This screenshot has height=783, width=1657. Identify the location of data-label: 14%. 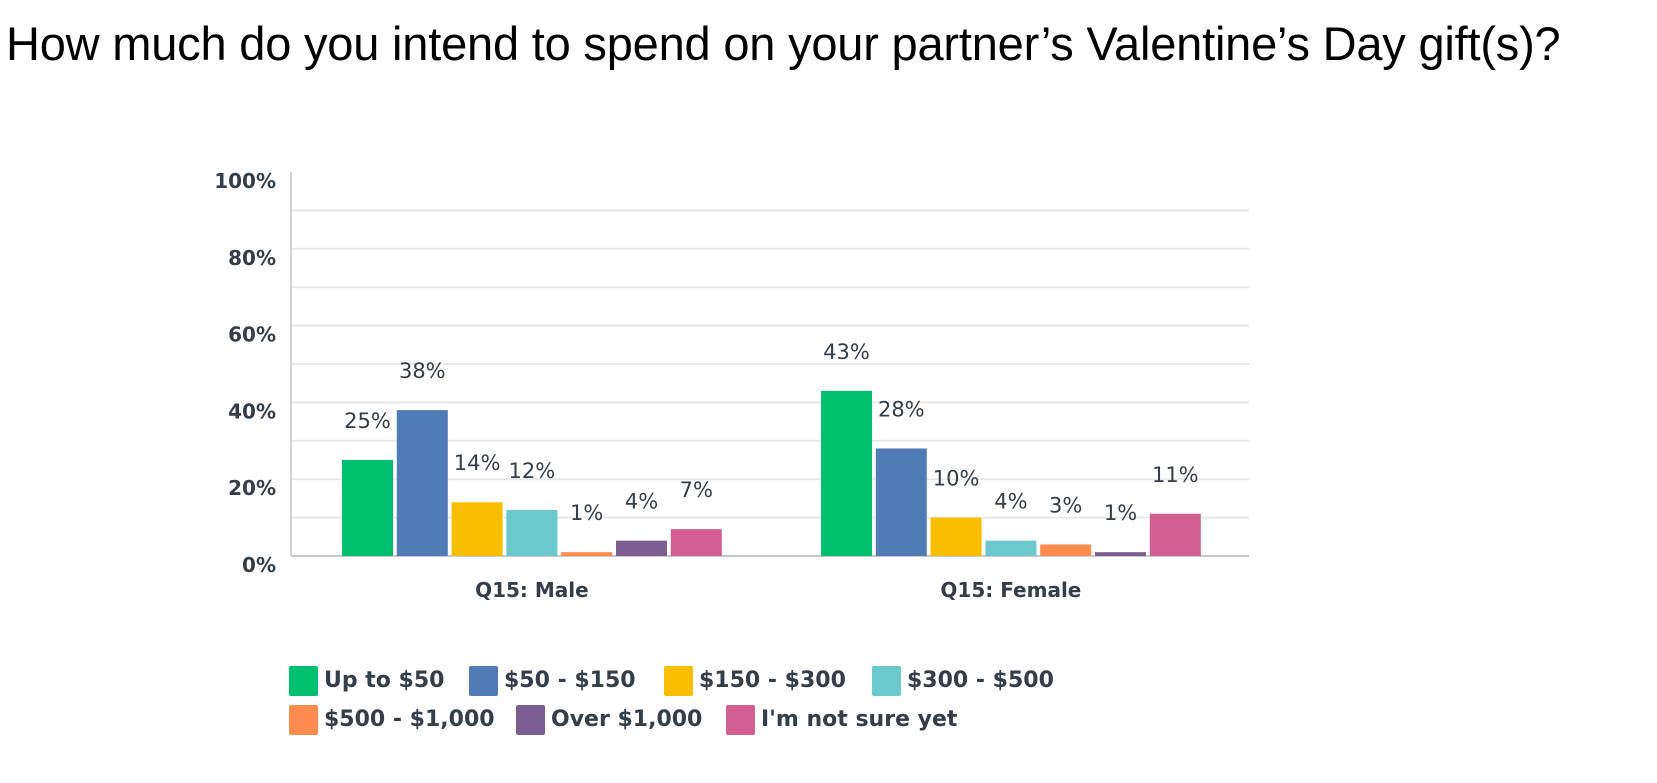
(477, 463).